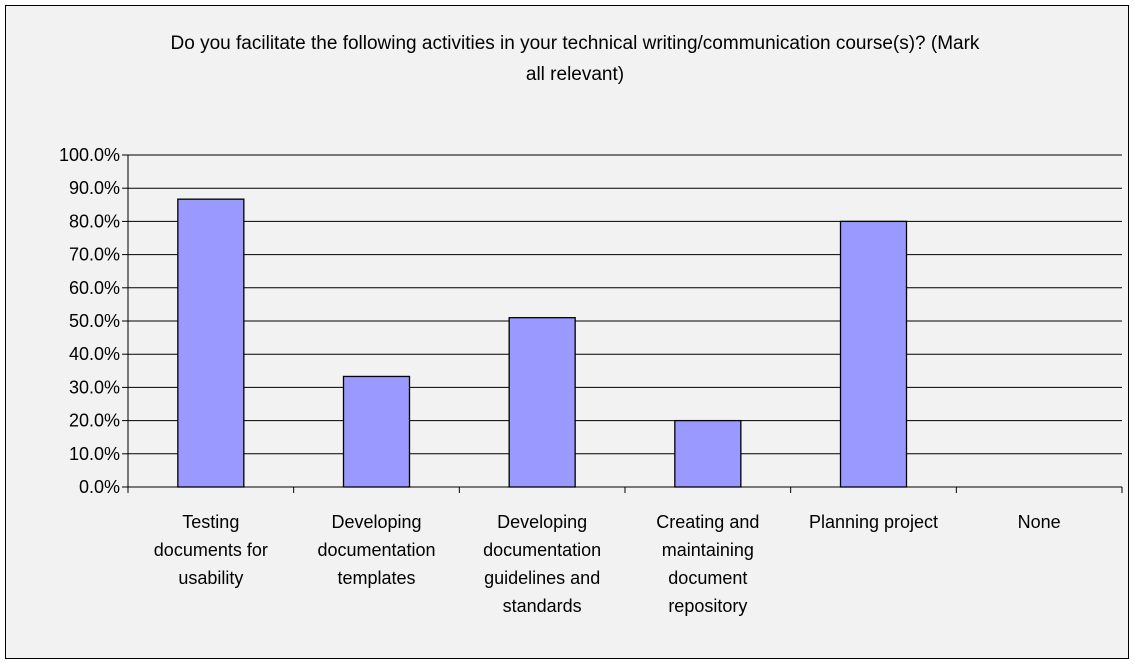  What do you see at coordinates (376, 578) in the screenshot?
I see `x-category-label: templates` at bounding box center [376, 578].